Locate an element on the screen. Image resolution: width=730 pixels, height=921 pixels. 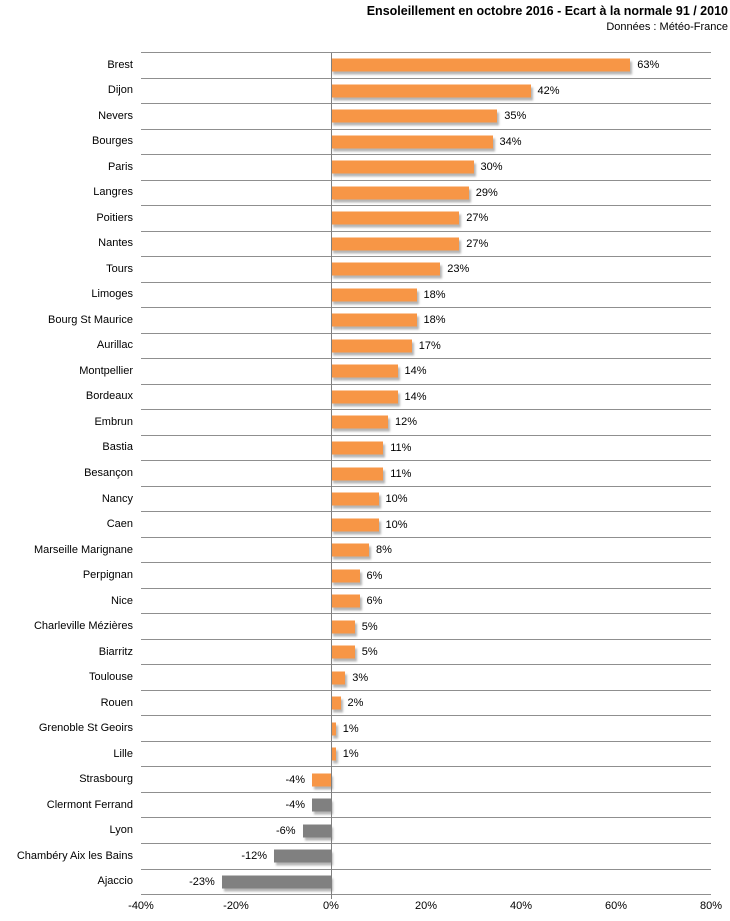
category-label: Langres is located at coordinates (113, 192).